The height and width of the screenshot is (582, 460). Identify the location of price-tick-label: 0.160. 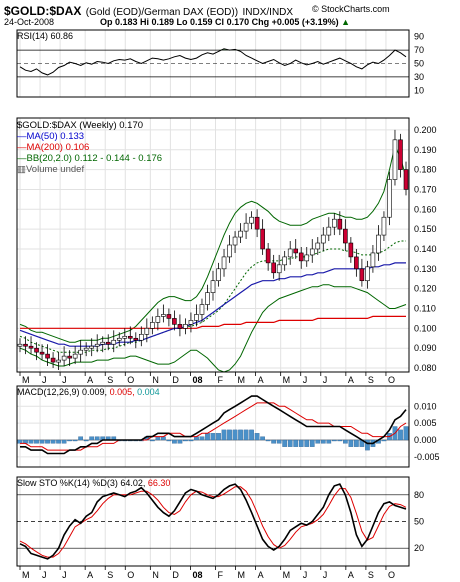
(425, 209).